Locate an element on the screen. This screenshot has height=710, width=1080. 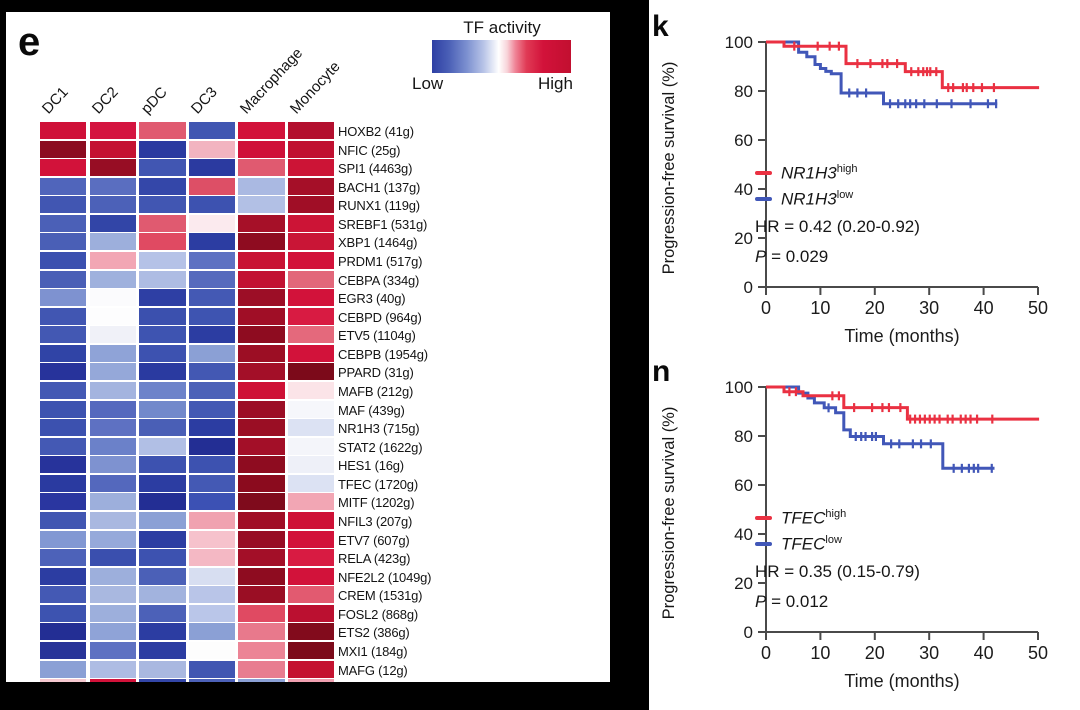
panel-k-stats: HR = 0.42 (0.20-0.92) P = 0.029 is located at coordinates (837, 242).